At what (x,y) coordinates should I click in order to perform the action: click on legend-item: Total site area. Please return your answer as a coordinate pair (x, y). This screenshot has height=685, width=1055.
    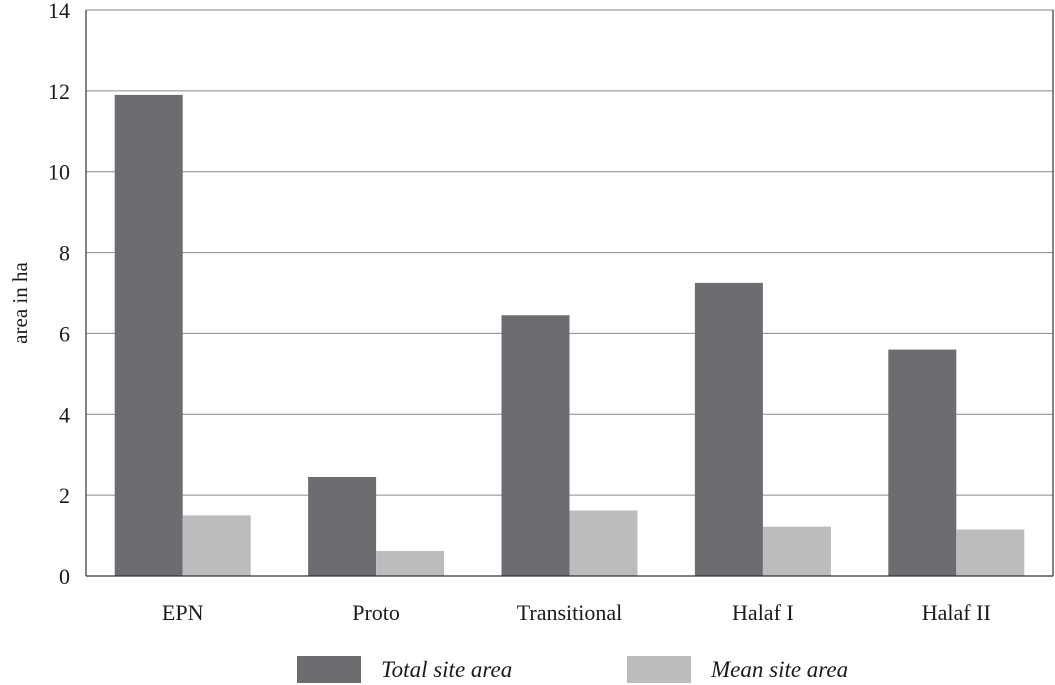
    Looking at the image, I should click on (404, 669).